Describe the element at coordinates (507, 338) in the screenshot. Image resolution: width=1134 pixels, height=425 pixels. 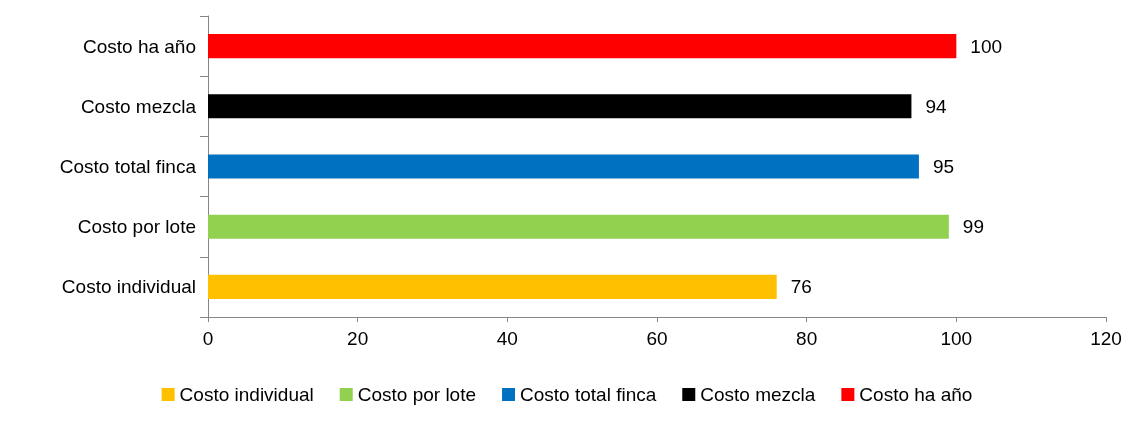
I see `x-tick-label: 40` at that location.